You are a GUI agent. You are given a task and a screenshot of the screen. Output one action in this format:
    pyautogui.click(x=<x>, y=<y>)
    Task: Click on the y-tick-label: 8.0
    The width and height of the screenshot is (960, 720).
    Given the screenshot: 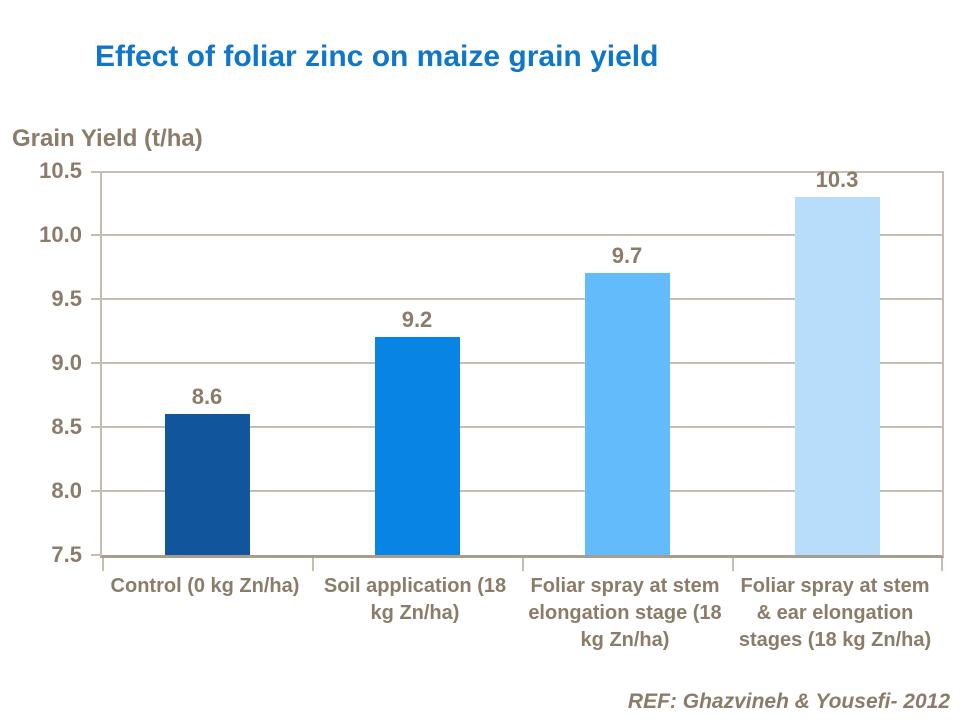 What is the action you would take?
    pyautogui.click(x=66, y=490)
    